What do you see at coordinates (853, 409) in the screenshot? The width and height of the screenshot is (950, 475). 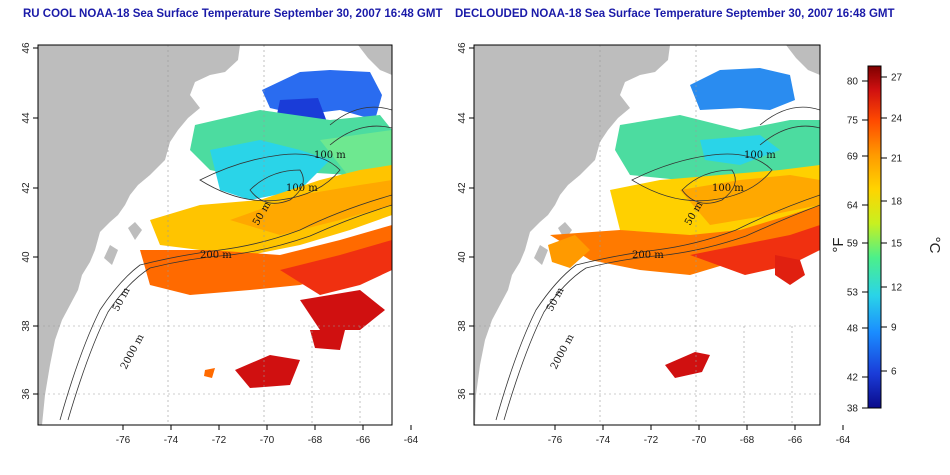 I see `fahrenheit-tick-label: 38` at bounding box center [853, 409].